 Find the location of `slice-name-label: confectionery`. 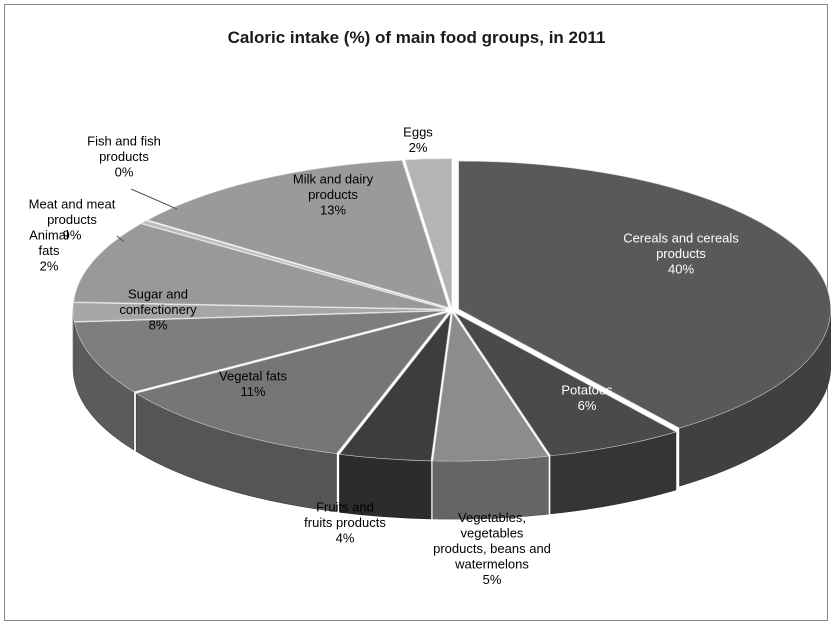

slice-name-label: confectionery is located at coordinates (158, 309).